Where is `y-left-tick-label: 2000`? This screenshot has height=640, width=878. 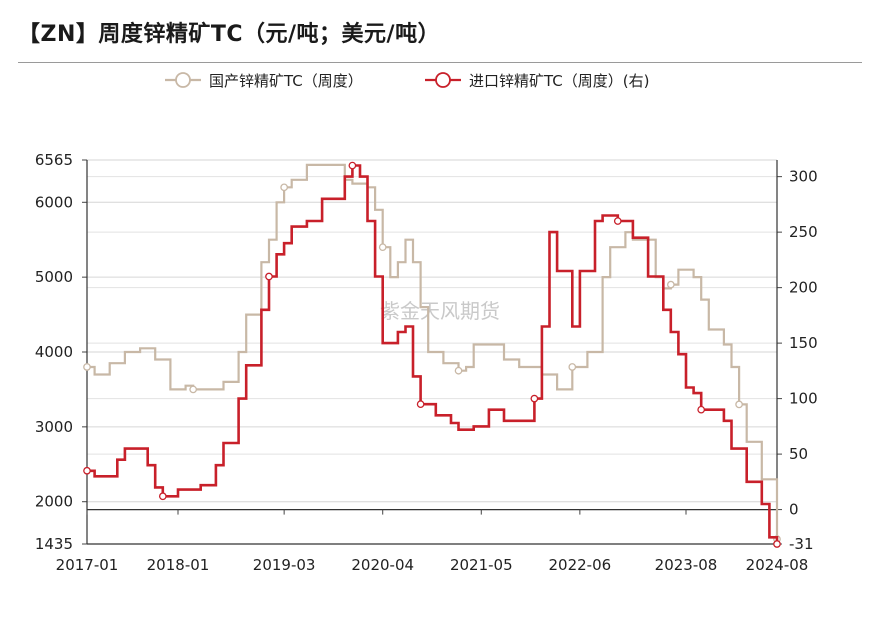
y-left-tick-label: 2000 is located at coordinates (54, 502).